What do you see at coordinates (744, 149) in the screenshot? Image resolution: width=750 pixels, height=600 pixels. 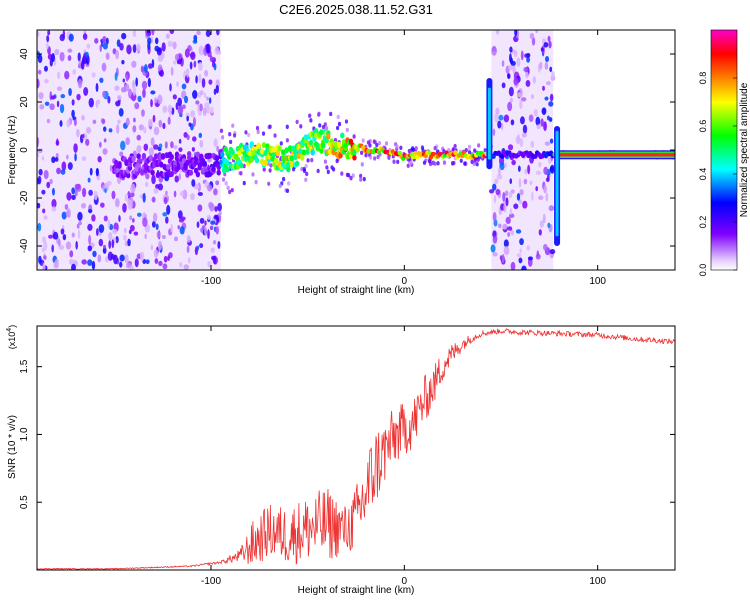 I see `colorbar-label: Normalized spectral amplitude` at bounding box center [744, 149].